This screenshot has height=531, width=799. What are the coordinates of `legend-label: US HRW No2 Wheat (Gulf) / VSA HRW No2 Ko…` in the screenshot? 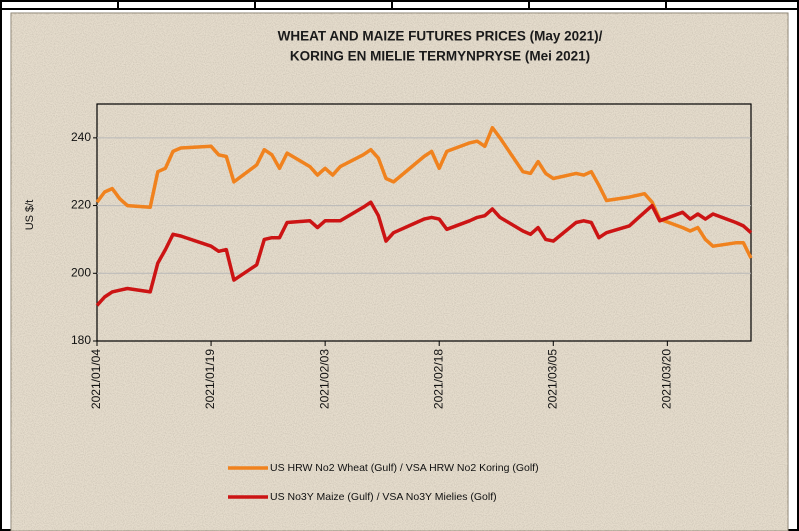 It's located at (404, 468).